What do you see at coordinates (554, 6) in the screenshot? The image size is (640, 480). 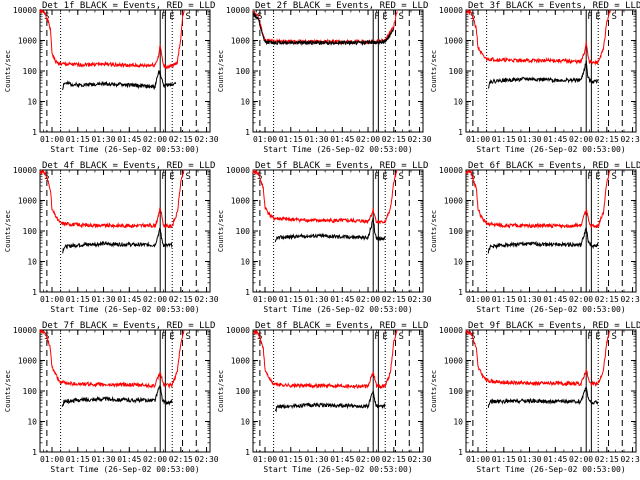 I see `panel-title: Det 3f BLACK = Events, RED = LLD` at bounding box center [554, 6].